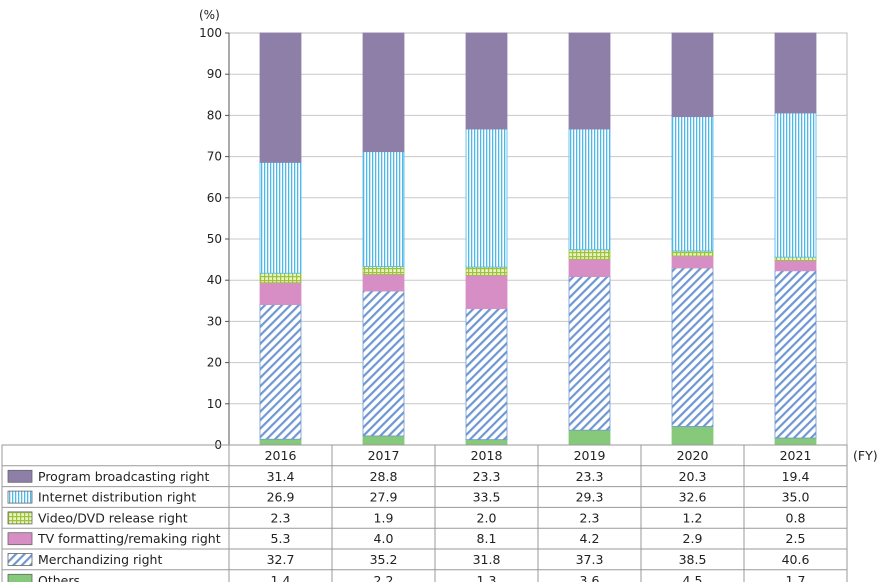 This screenshot has height=582, width=891. Describe the element at coordinates (281, 559) in the screenshot. I see `data-label-merchandizing-right-2016: 32.7` at that location.